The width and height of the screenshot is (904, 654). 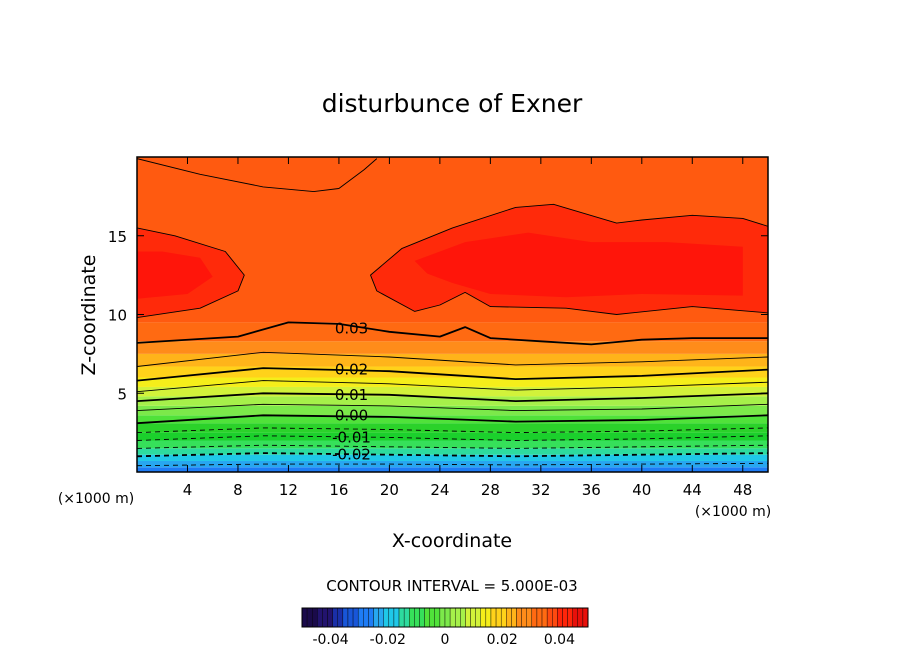 What do you see at coordinates (351, 437) in the screenshot?
I see `contour-label: -0.01` at bounding box center [351, 437].